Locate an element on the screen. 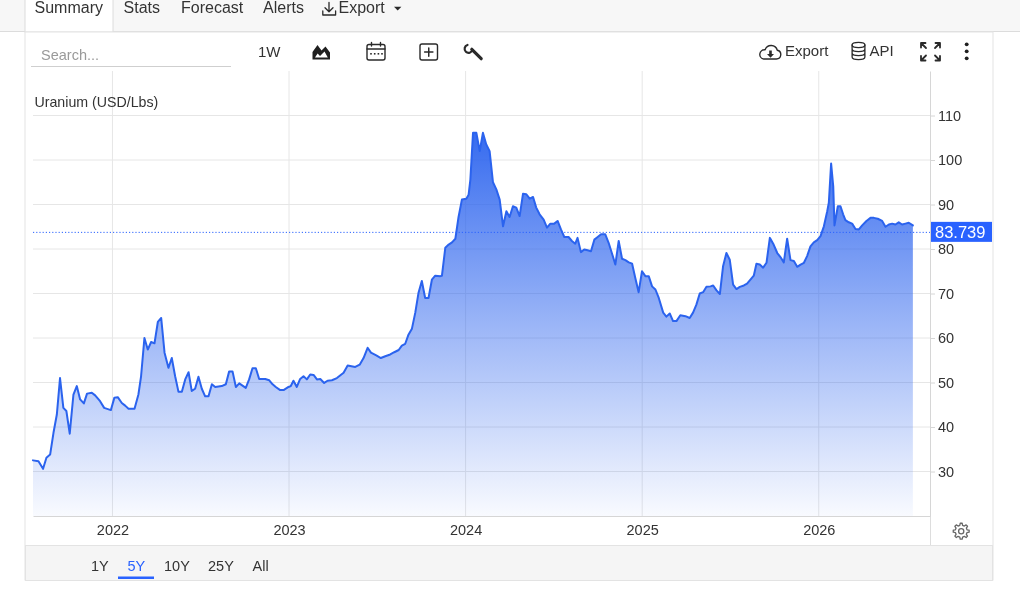  text: Forecast is located at coordinates (212, 8).